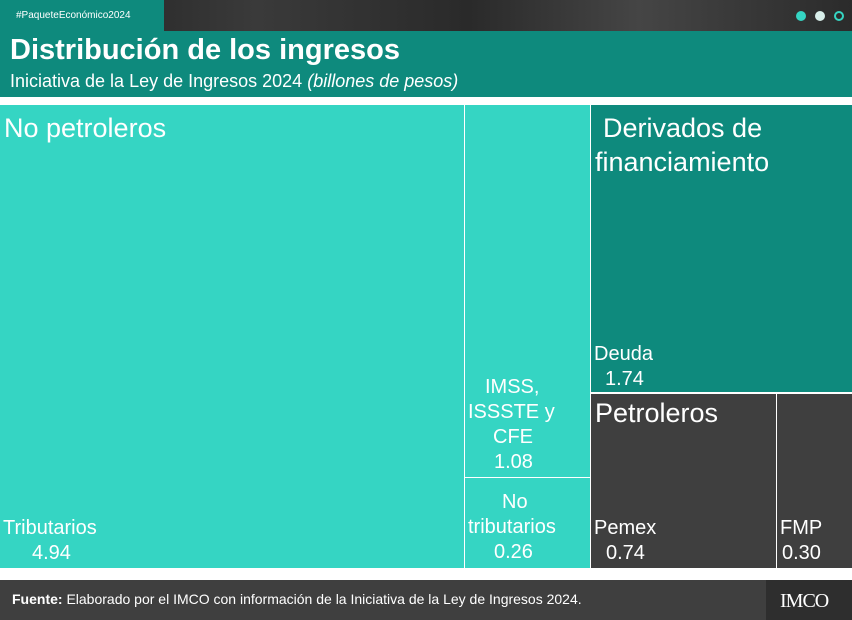 This screenshot has height=620, width=852. What do you see at coordinates (50, 528) in the screenshot?
I see `tile-label-tributarios: Tributarios` at bounding box center [50, 528].